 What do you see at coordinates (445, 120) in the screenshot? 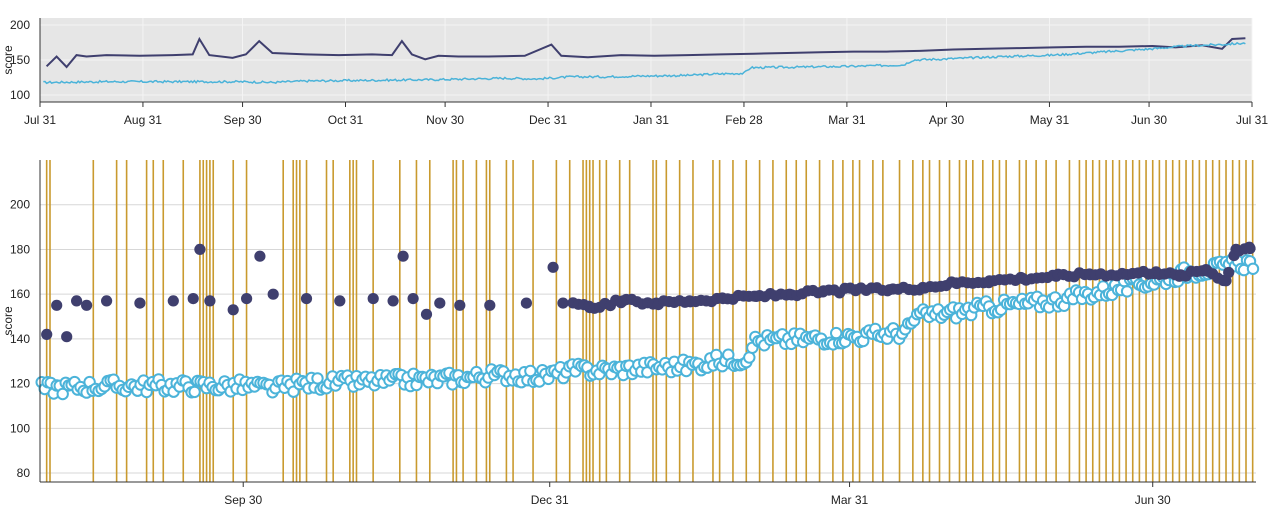
I see `x-tick-label: Nov 30` at bounding box center [445, 120].